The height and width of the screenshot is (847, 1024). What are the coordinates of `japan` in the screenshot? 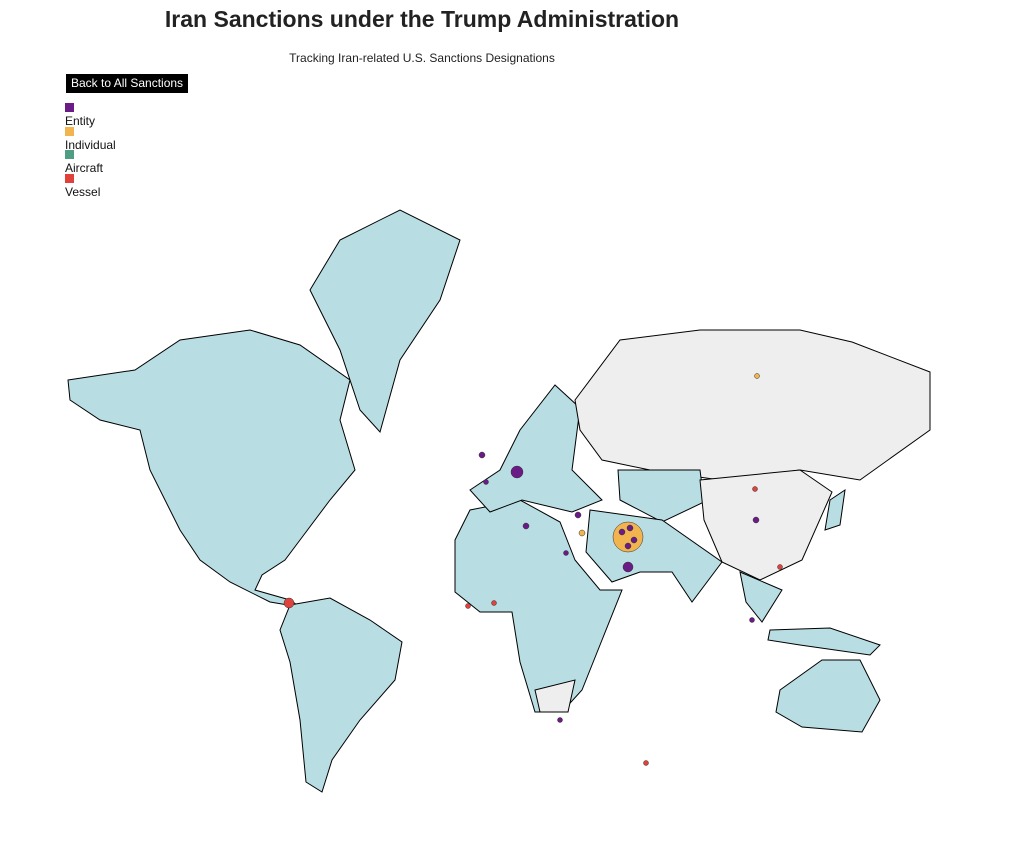 It's located at (835, 509).